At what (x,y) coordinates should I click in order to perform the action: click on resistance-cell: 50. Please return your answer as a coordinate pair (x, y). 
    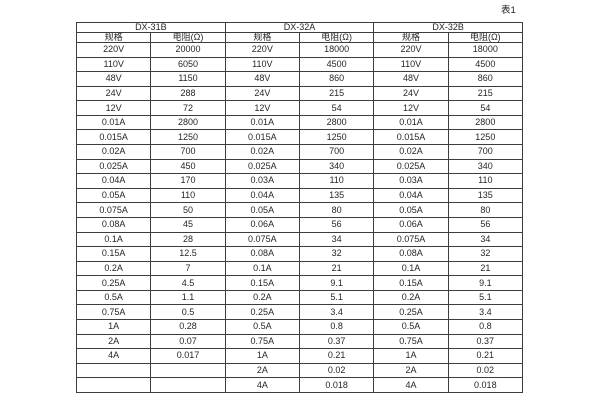
    Looking at the image, I should click on (188, 210).